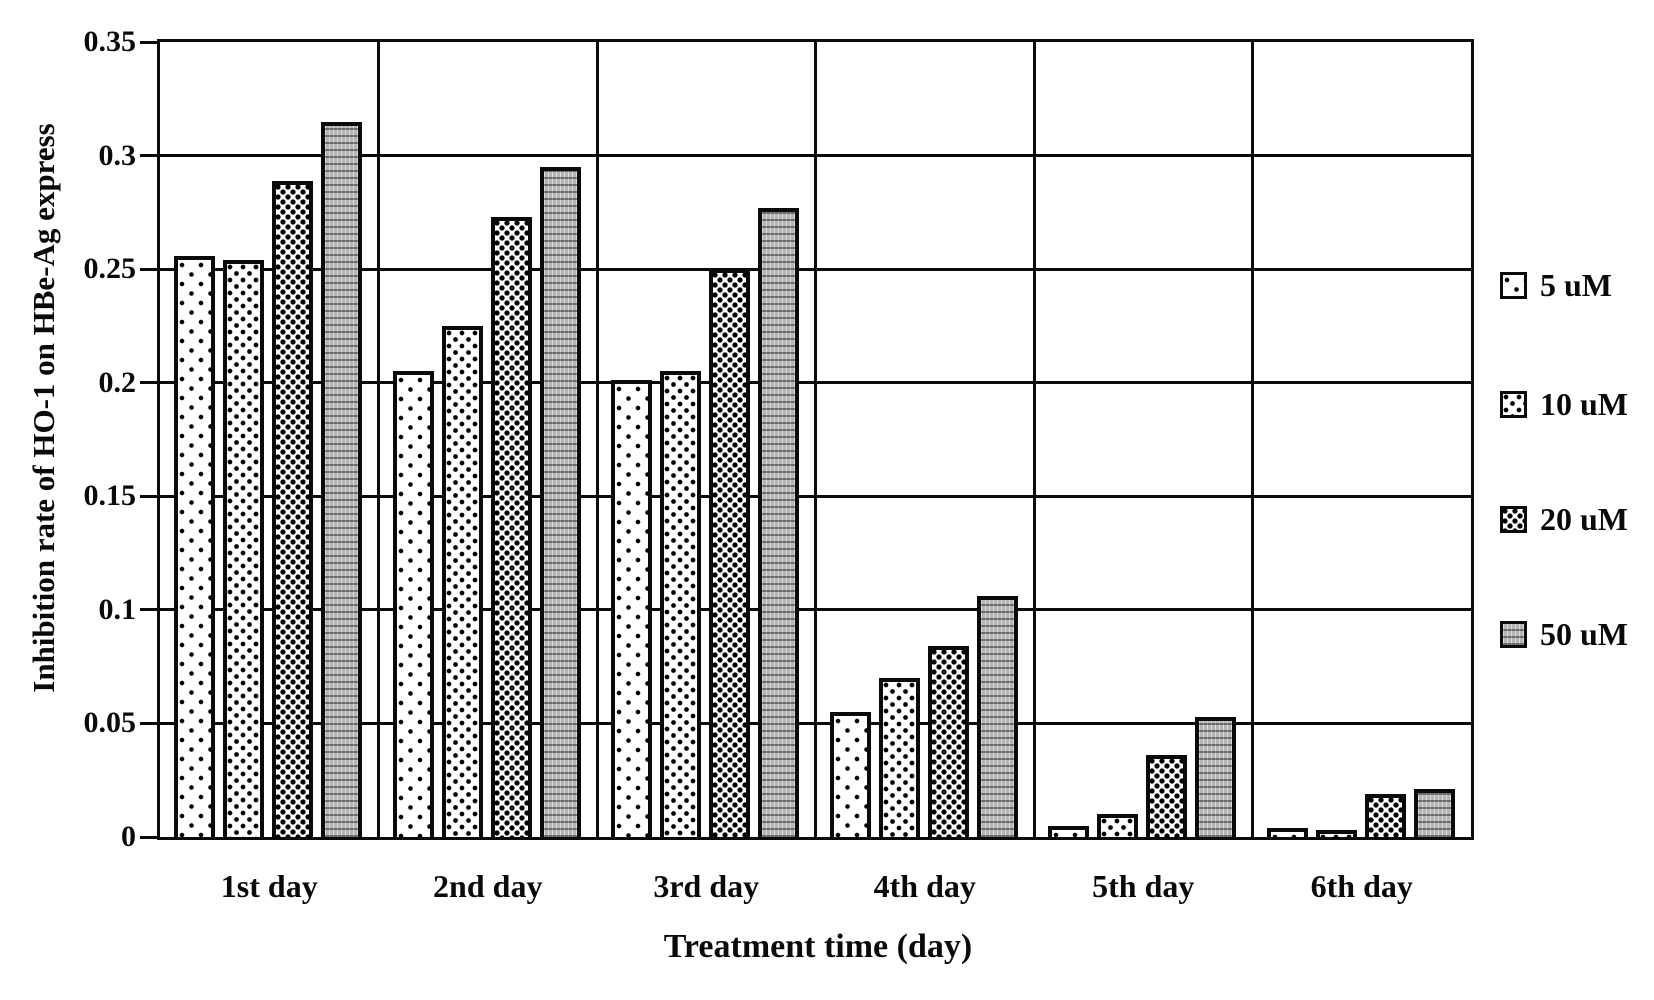  Describe the element at coordinates (110, 269) in the screenshot. I see `y-tick-label: 0.25` at that location.